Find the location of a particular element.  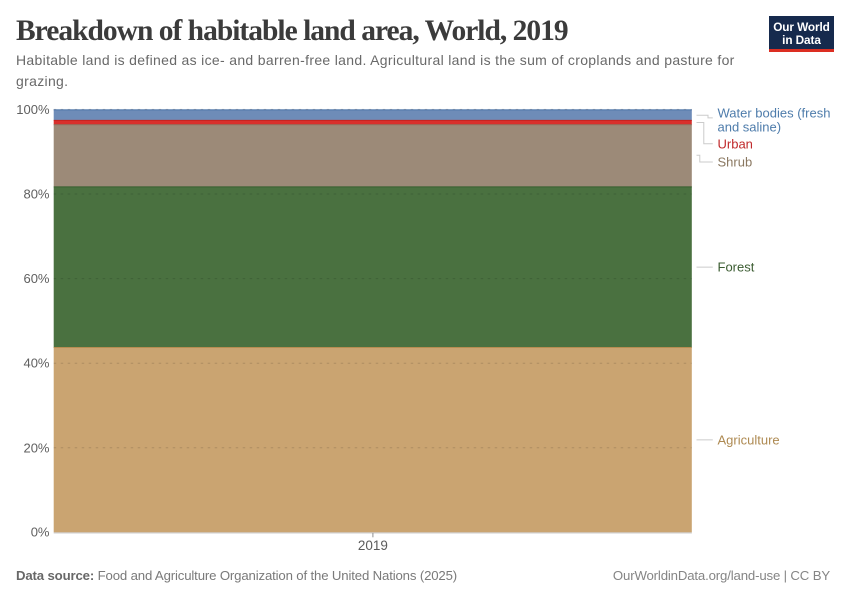

svg-text: 40% is located at coordinates (36, 363).